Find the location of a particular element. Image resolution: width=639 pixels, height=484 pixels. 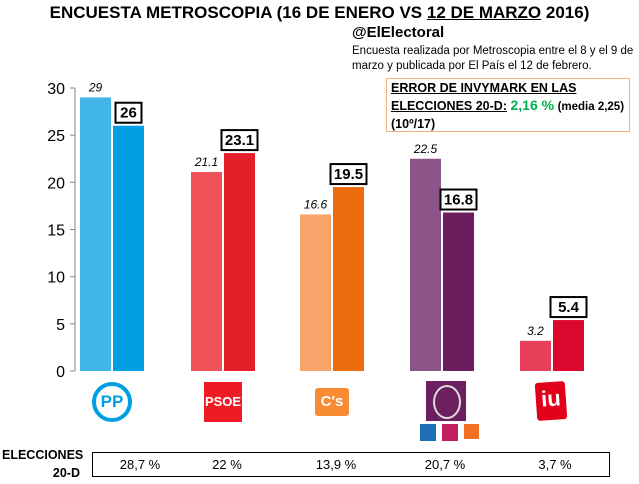

bar-cs-january is located at coordinates (315, 292).